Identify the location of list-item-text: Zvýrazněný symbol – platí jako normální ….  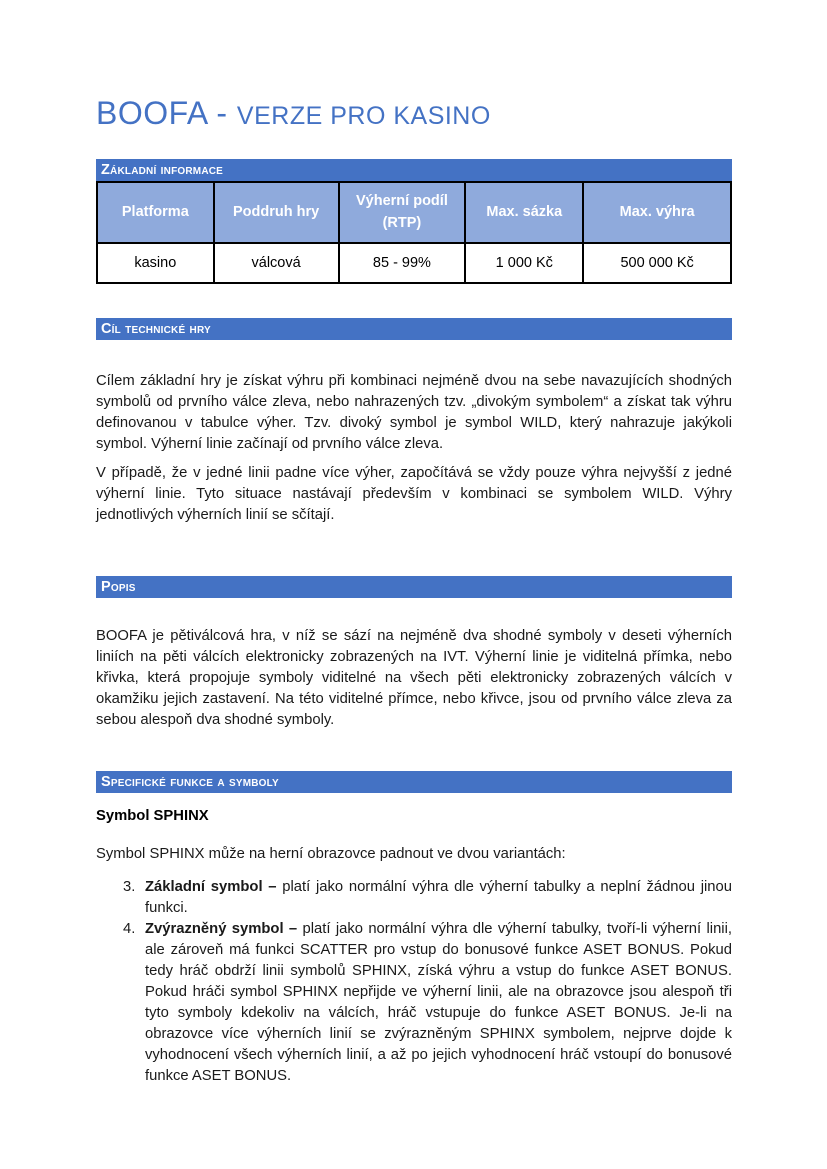
(438, 1003).